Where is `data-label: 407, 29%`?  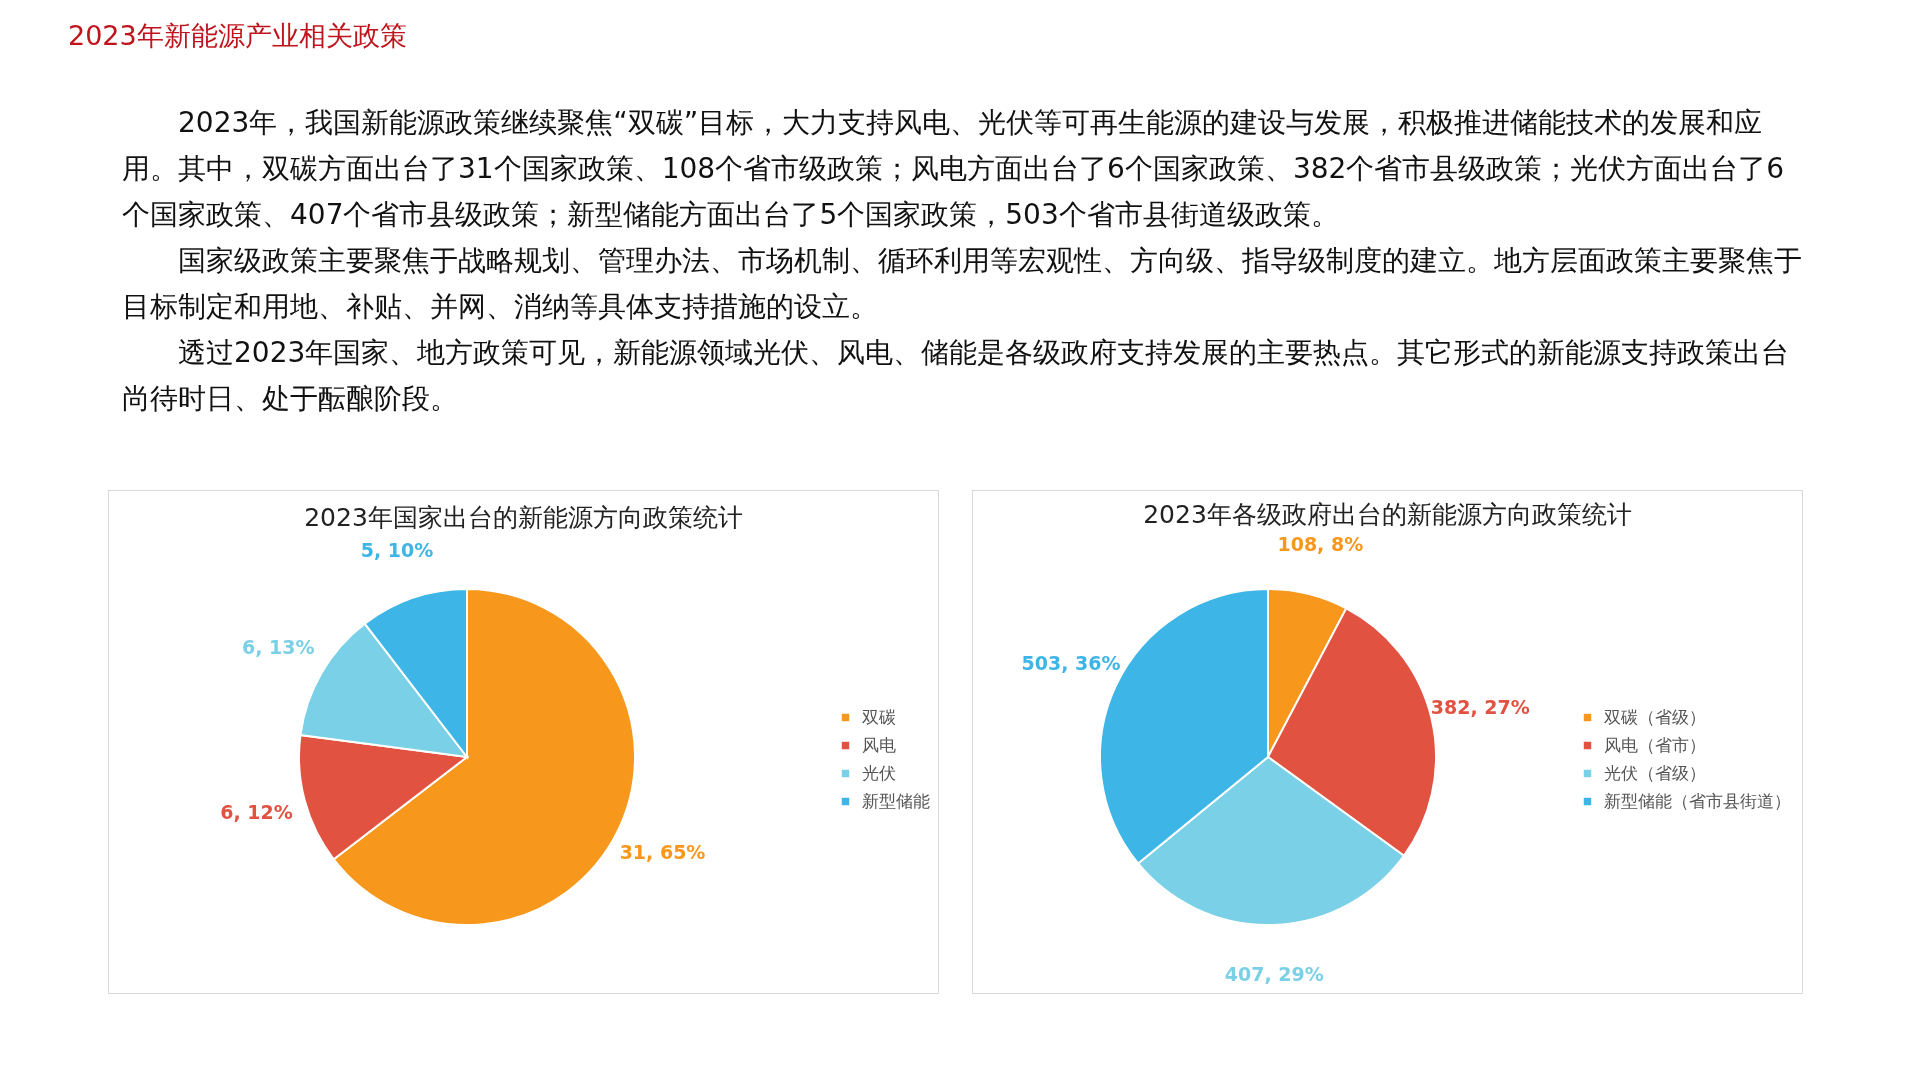 data-label: 407, 29% is located at coordinates (1274, 973).